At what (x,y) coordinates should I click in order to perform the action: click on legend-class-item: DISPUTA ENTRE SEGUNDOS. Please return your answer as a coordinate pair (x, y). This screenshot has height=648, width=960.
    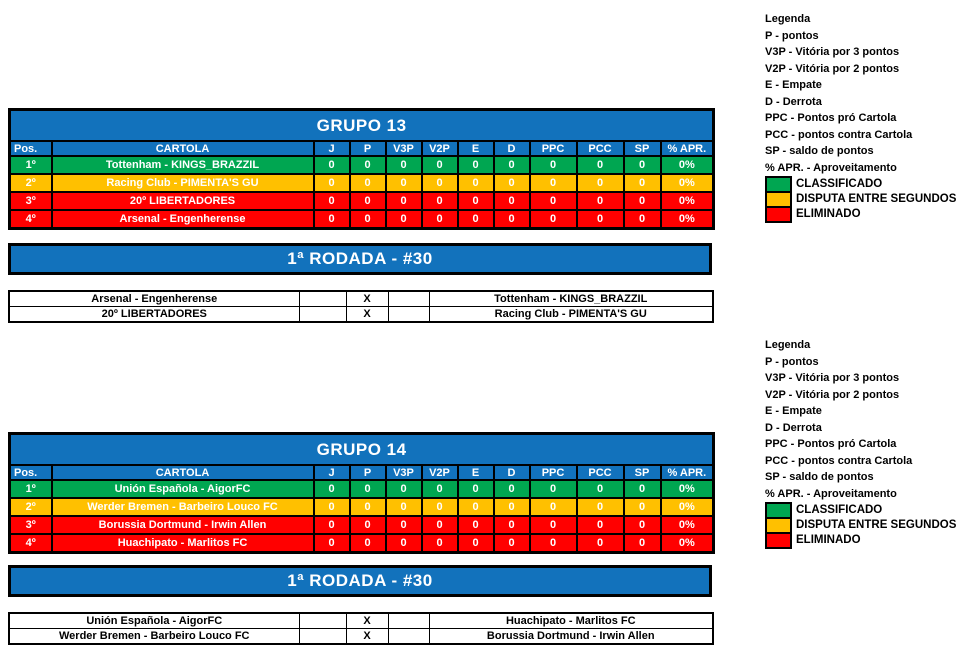
    Looking at the image, I should click on (860, 199).